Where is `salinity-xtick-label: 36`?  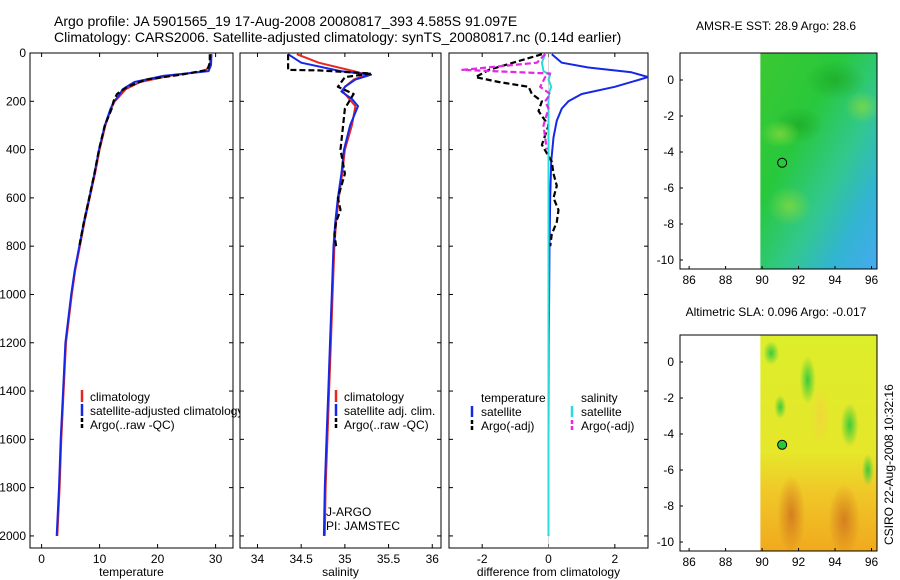
salinity-xtick-label: 36 is located at coordinates (433, 559).